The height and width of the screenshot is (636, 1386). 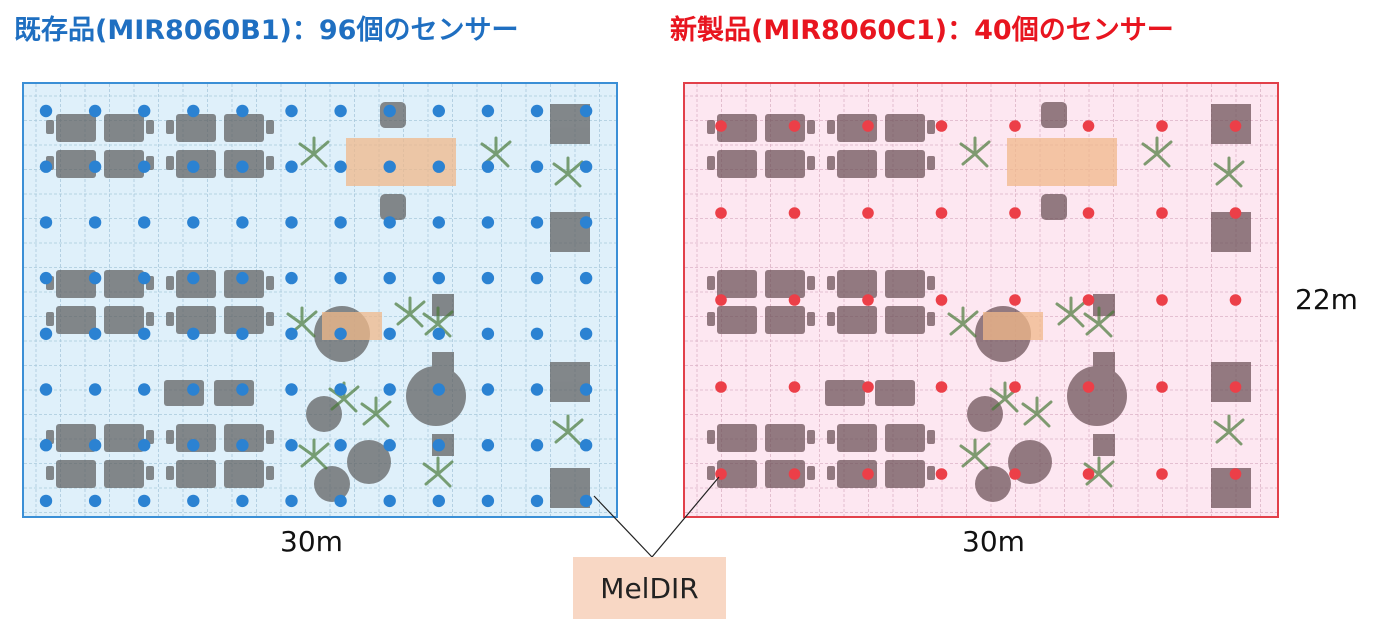 I want to click on width-label-existing: 30m, so click(x=311, y=541).